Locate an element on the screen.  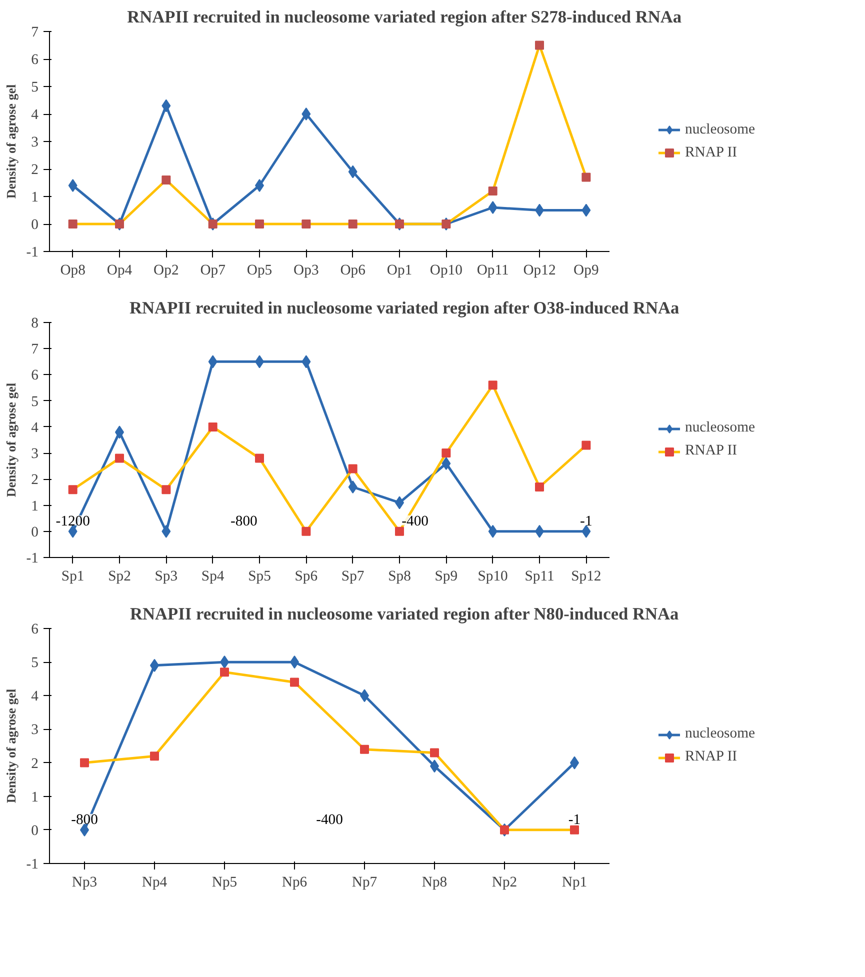
x-tick-label: Sp2 is located at coordinates (119, 576).